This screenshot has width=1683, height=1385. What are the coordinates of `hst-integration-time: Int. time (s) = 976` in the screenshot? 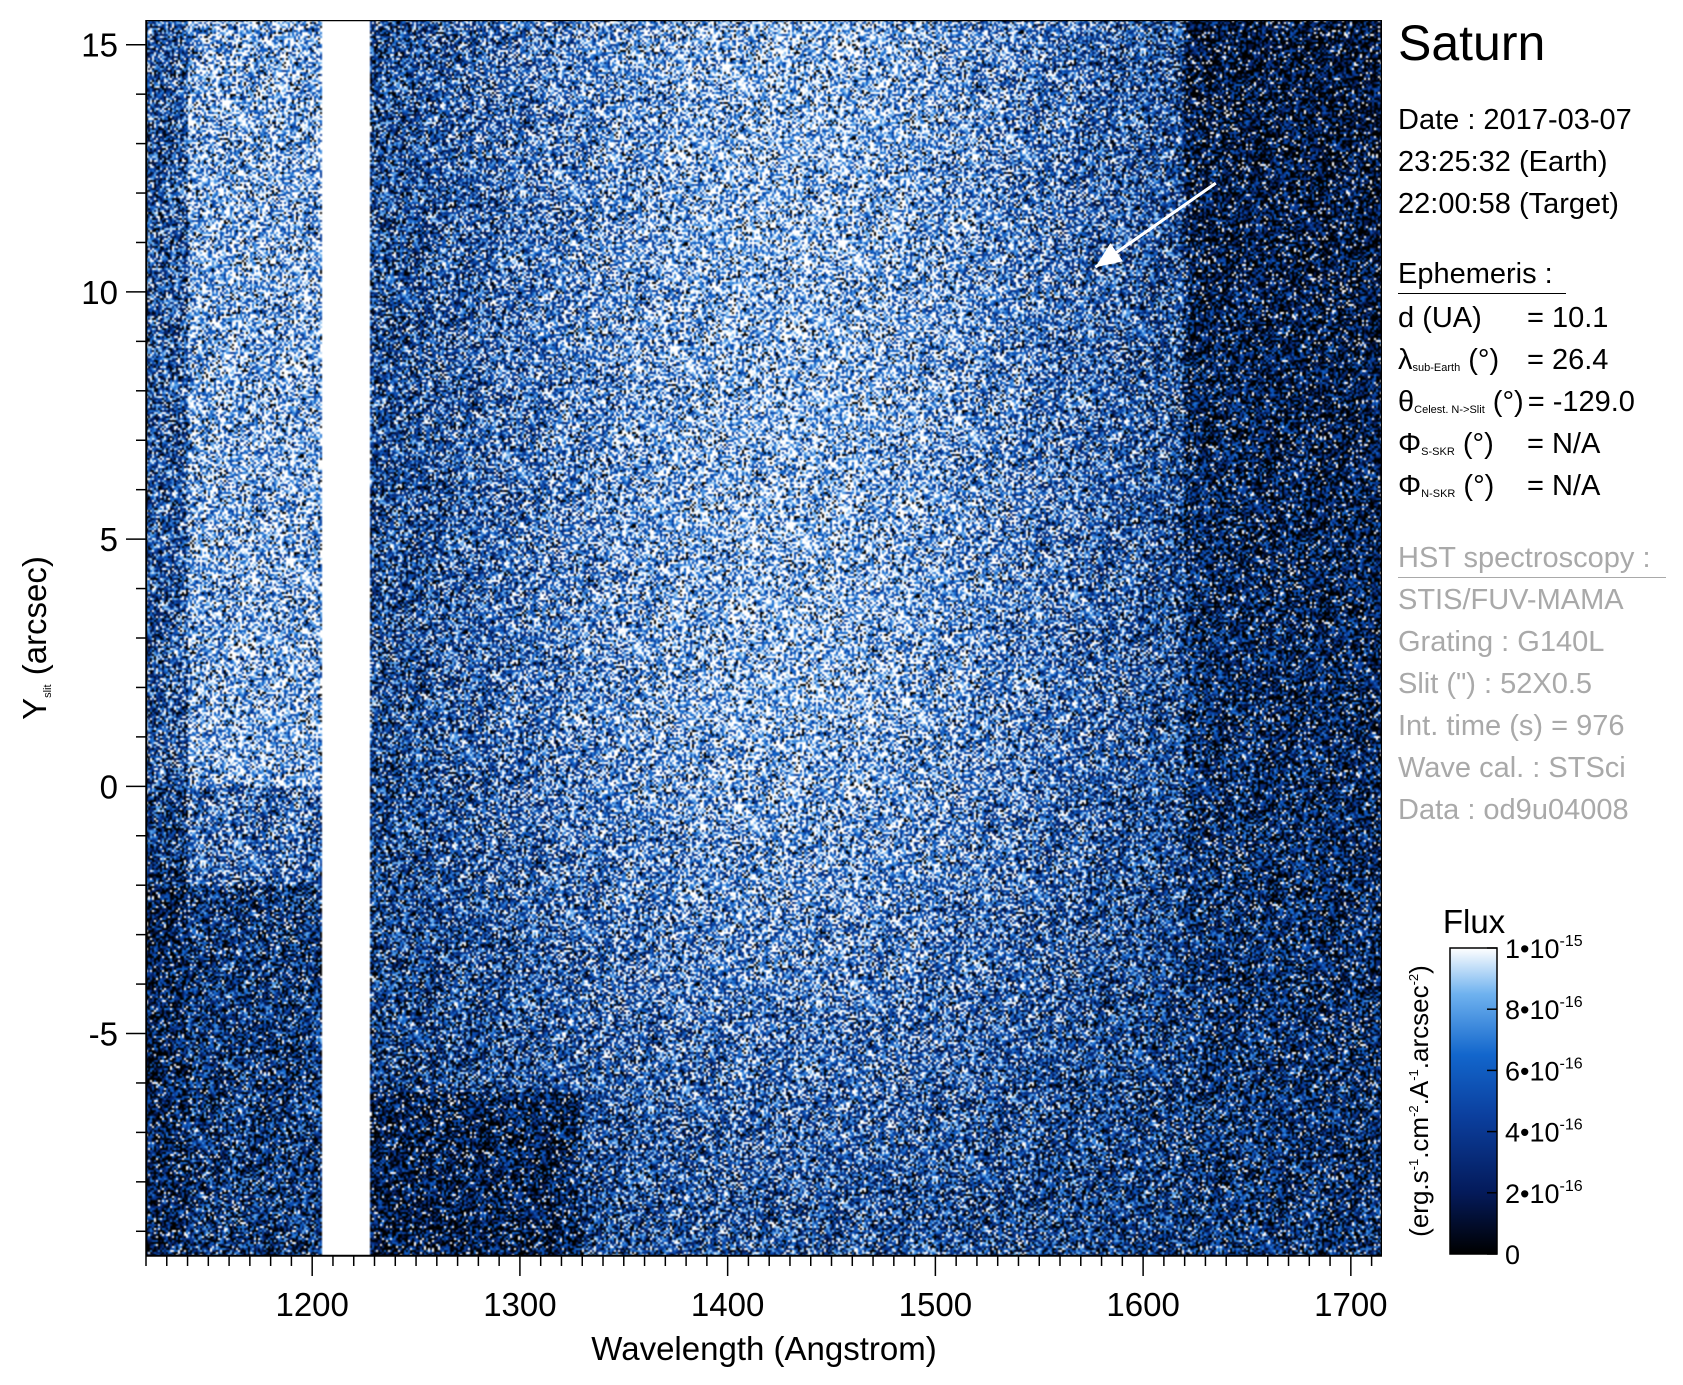 It's located at (1511, 726).